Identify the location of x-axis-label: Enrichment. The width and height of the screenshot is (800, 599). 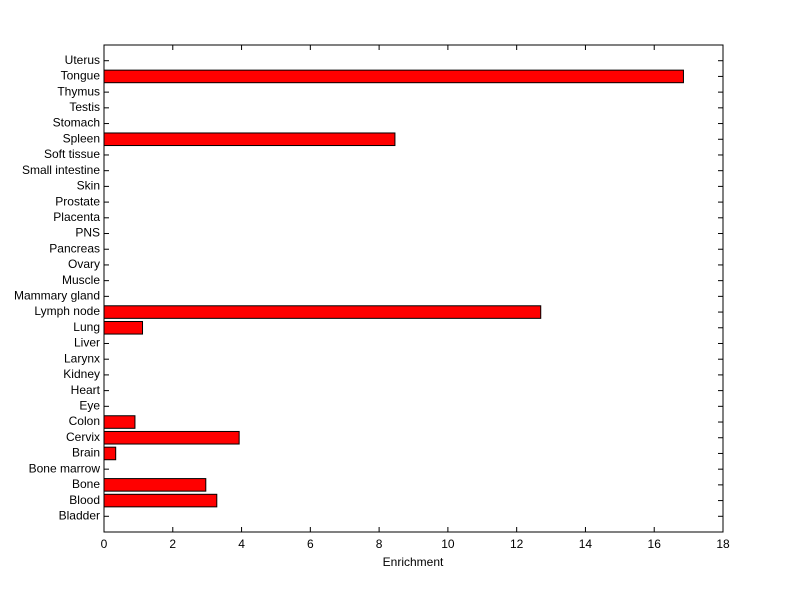
(413, 562).